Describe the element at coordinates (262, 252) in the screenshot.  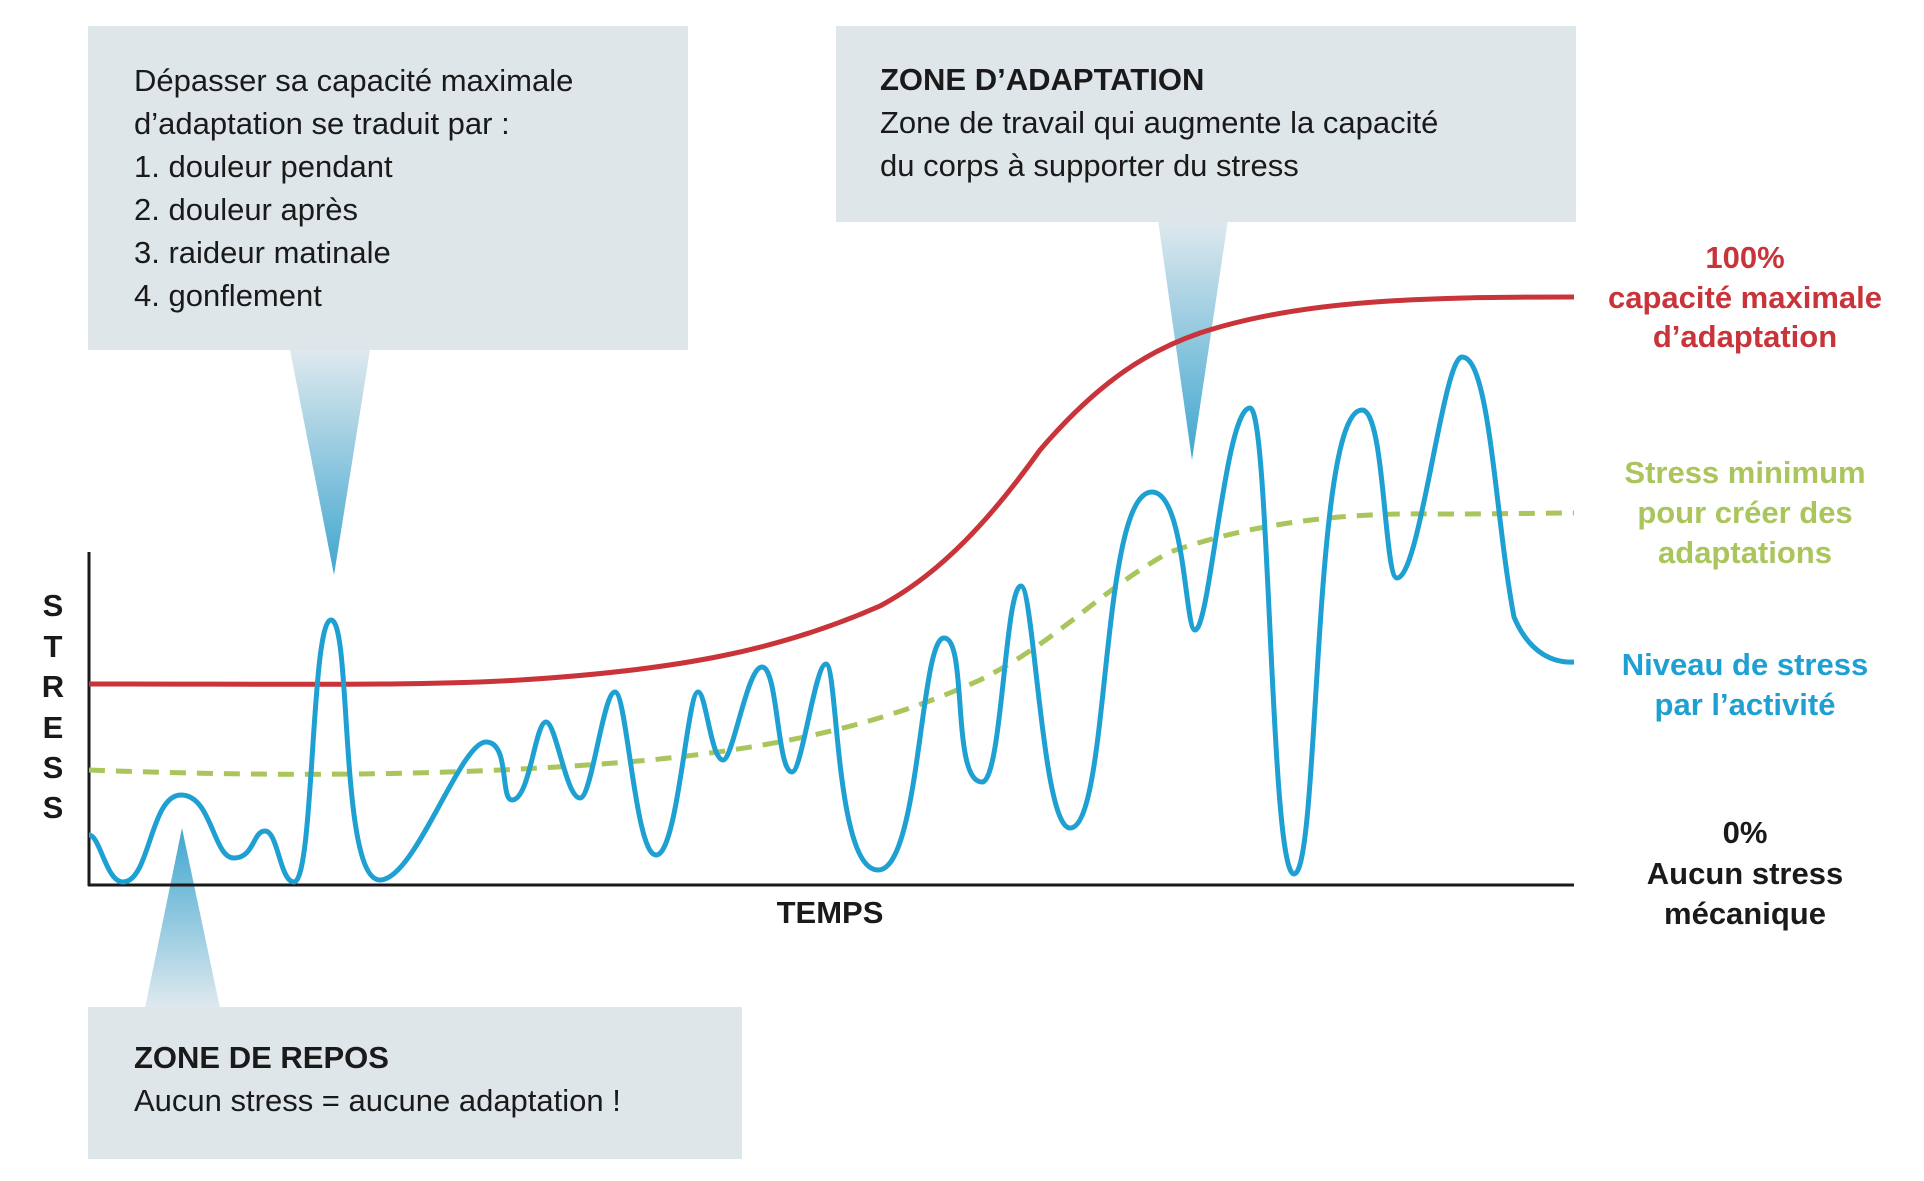
I see `overload-item-3: 3. raideur matinale` at that location.